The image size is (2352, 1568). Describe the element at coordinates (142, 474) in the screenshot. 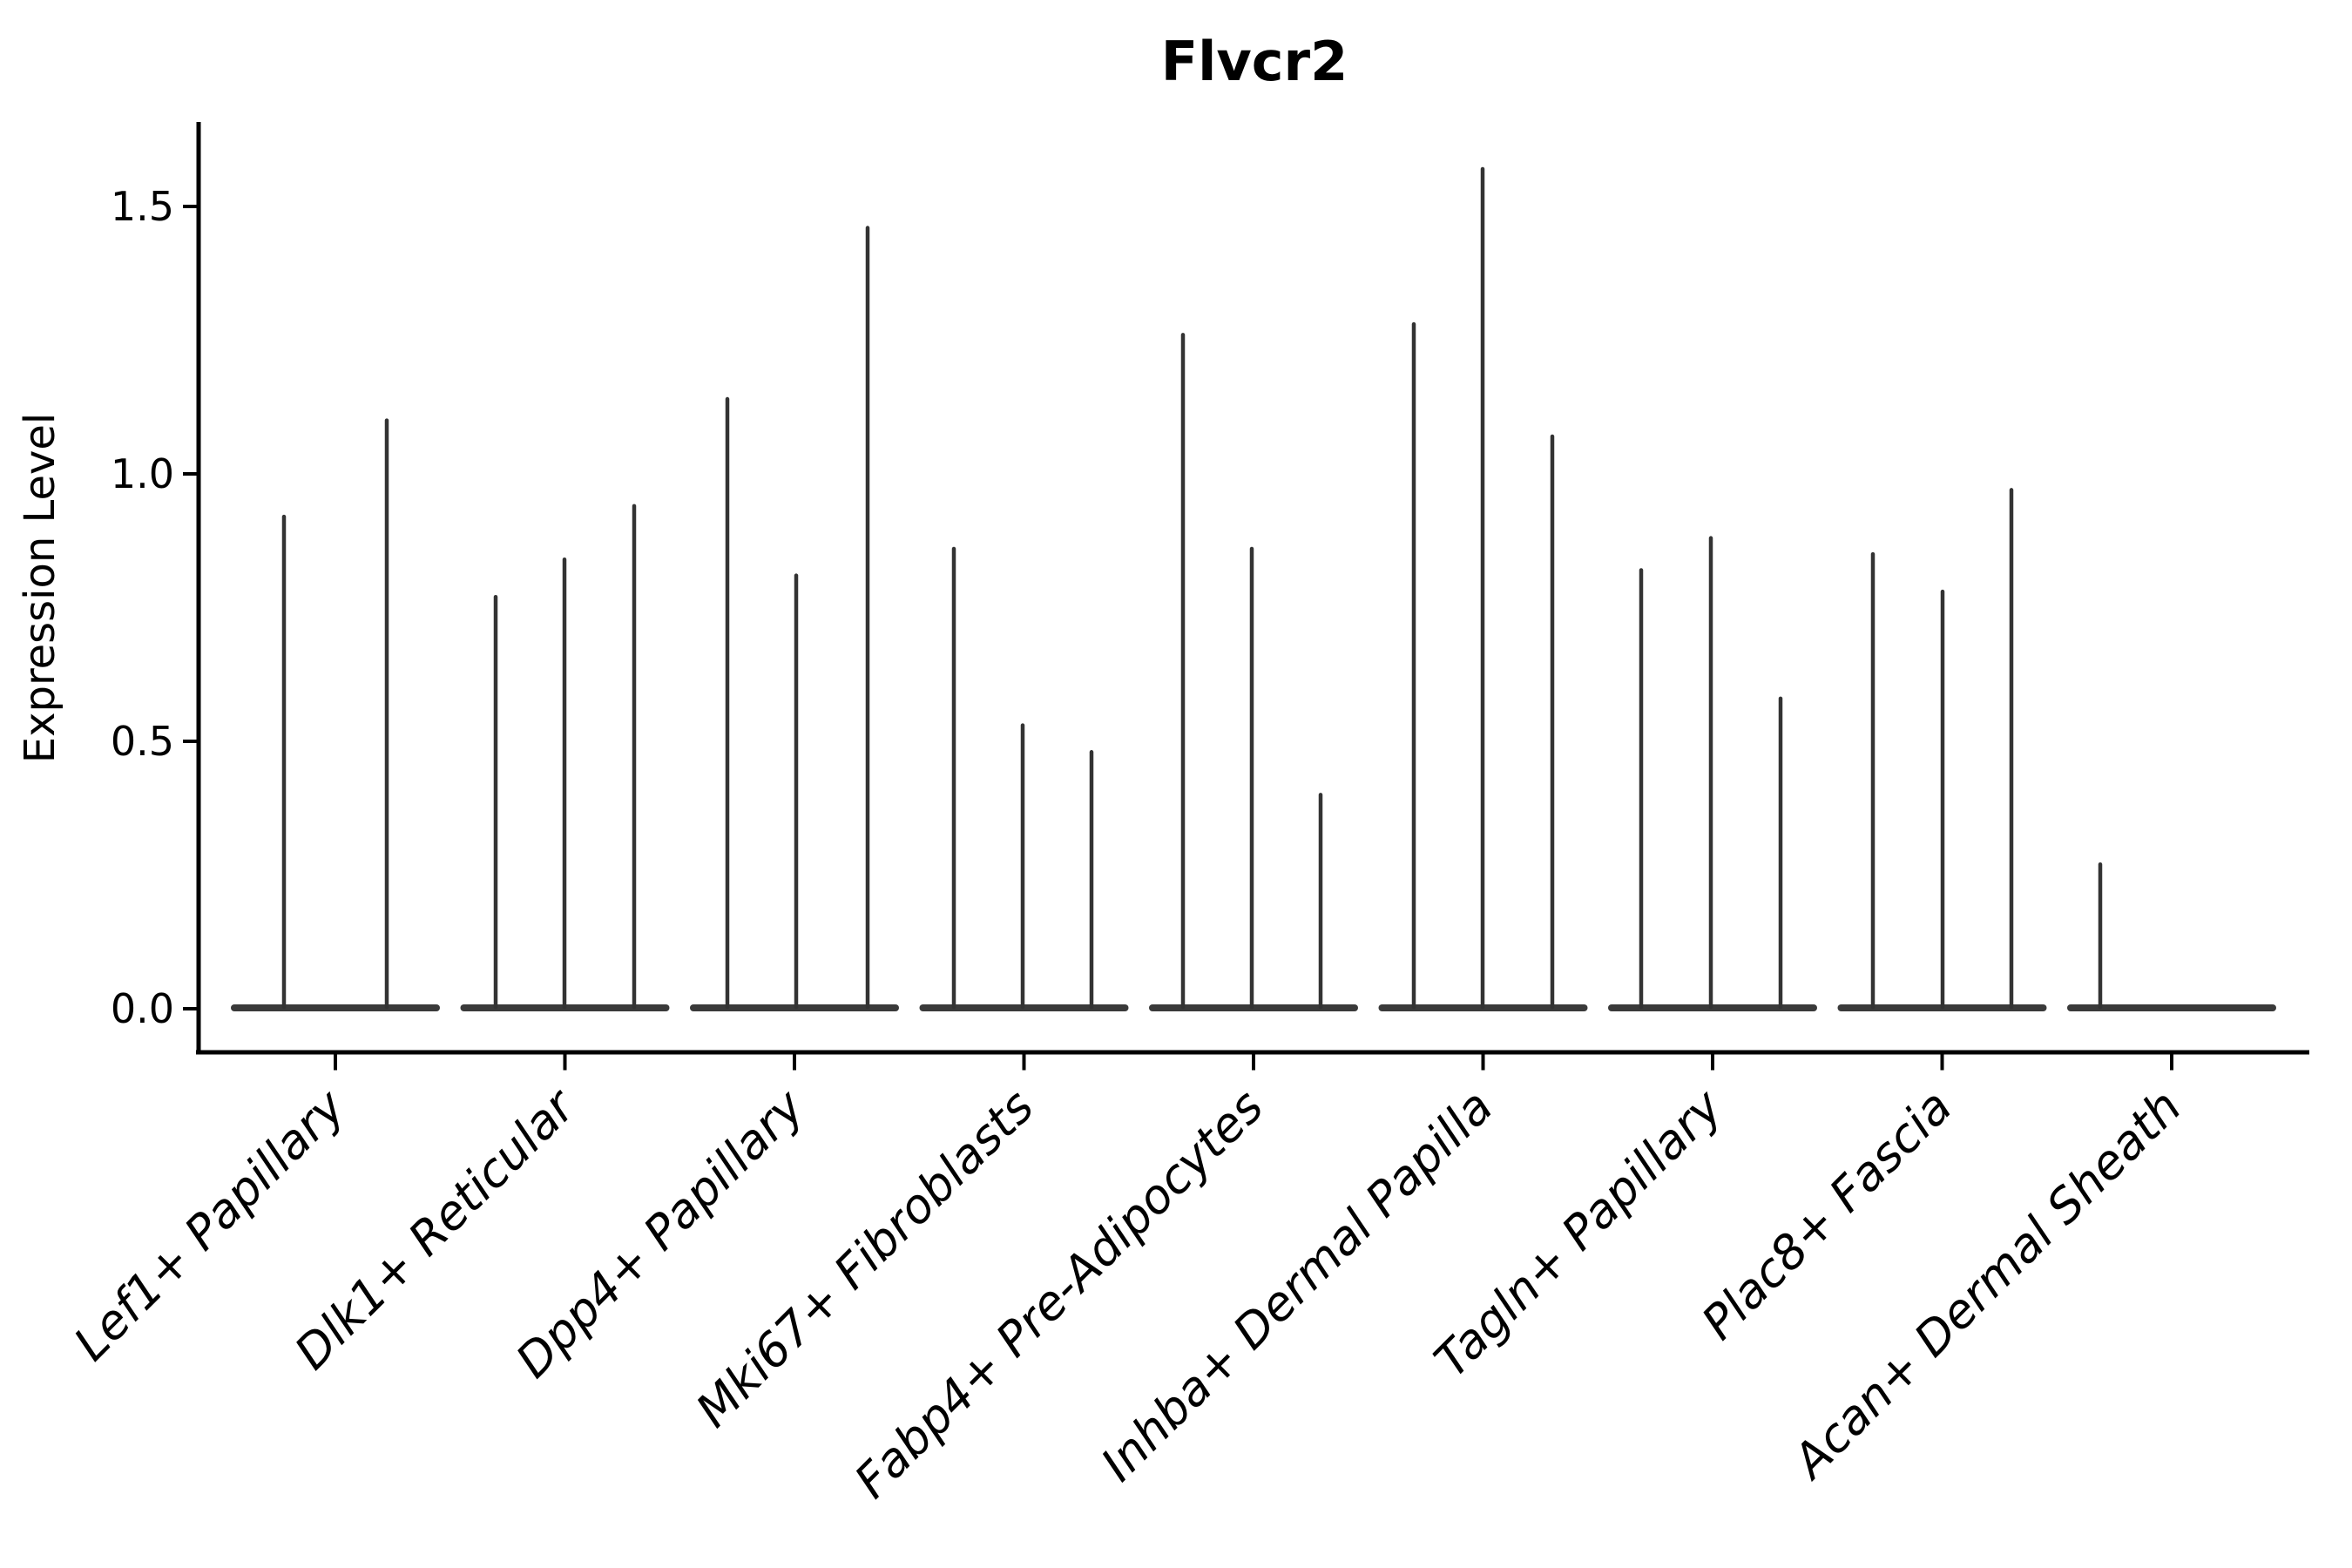

I see `y-tick-label: 1.0` at that location.